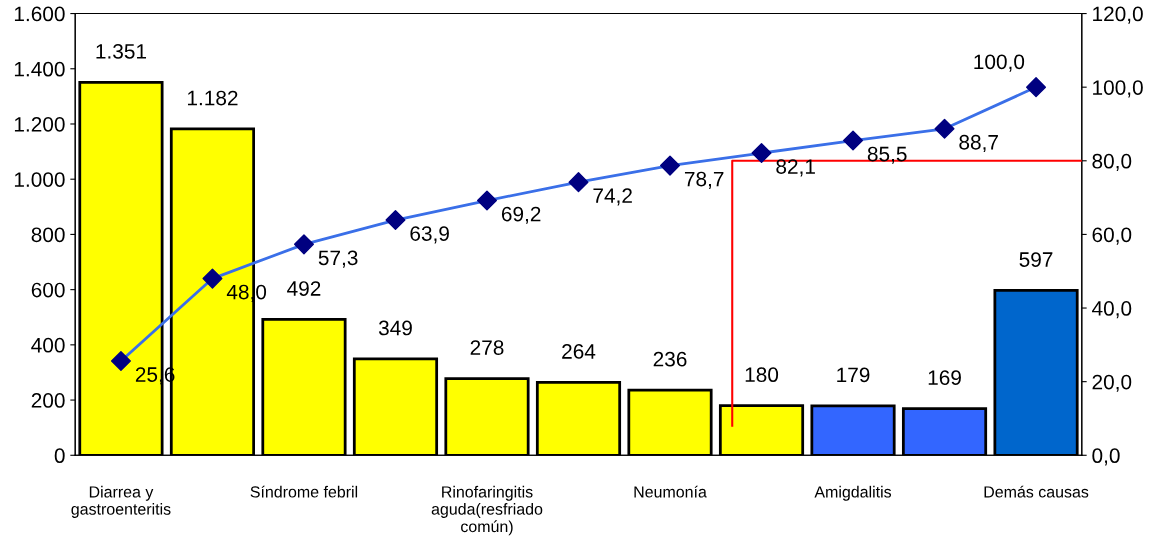  What do you see at coordinates (1036, 491) in the screenshot?
I see `x-tick-label: Demás causas` at bounding box center [1036, 491].